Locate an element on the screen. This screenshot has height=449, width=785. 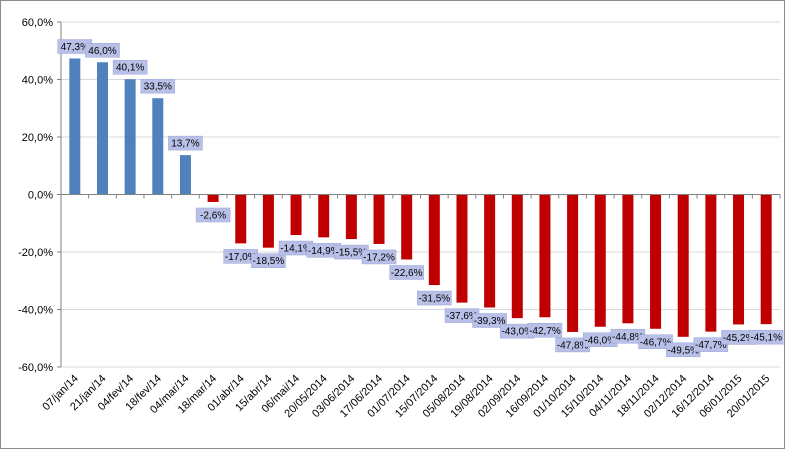
data-label-text: 47,3% is located at coordinates (75, 47).